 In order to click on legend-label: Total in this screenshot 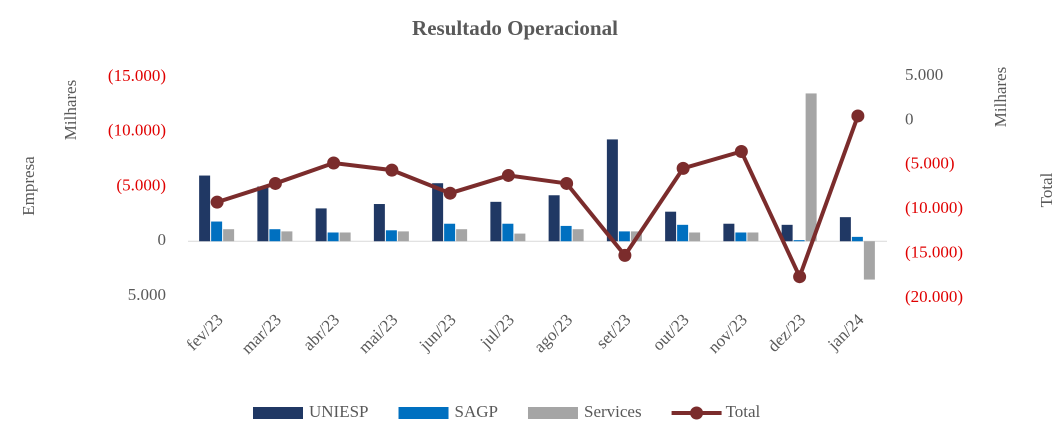, I will do `click(743, 411)`.